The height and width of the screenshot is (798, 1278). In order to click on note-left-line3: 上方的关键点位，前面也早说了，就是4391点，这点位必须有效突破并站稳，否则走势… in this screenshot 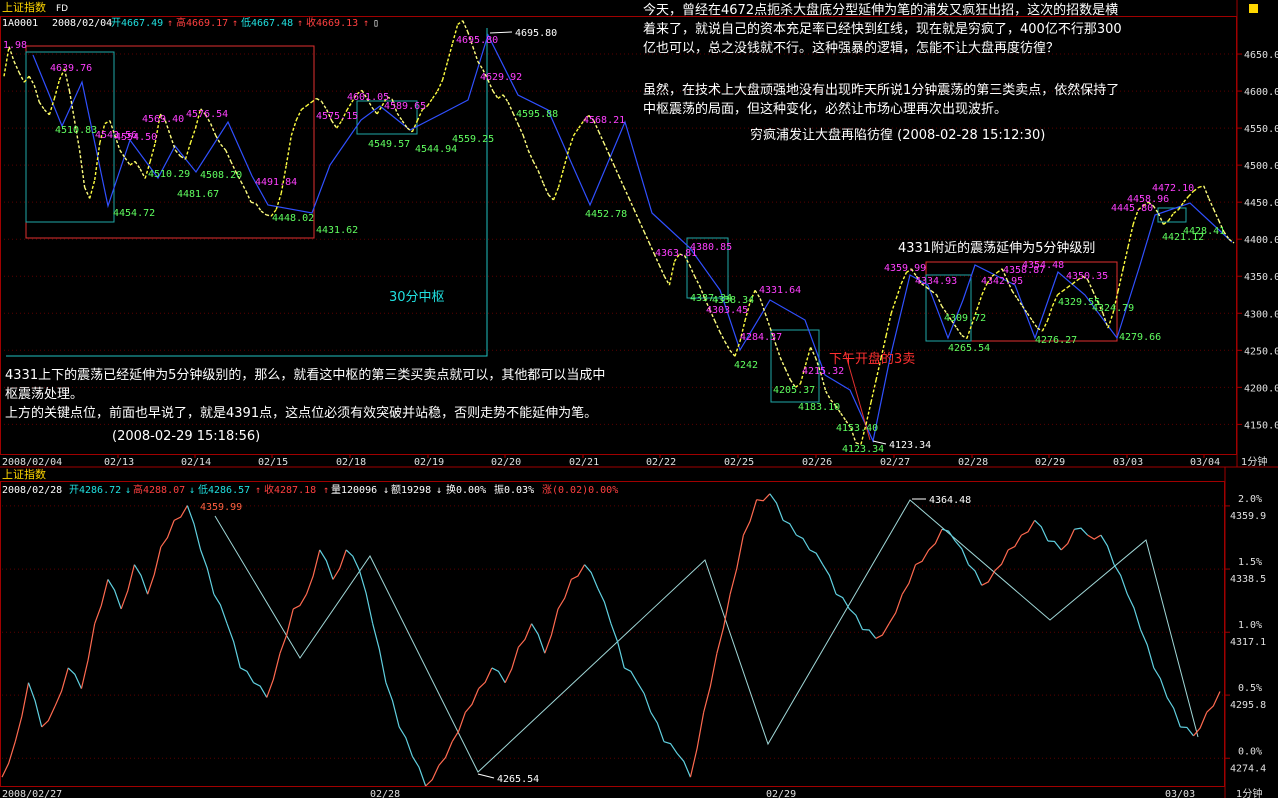, I will do `click(301, 413)`.